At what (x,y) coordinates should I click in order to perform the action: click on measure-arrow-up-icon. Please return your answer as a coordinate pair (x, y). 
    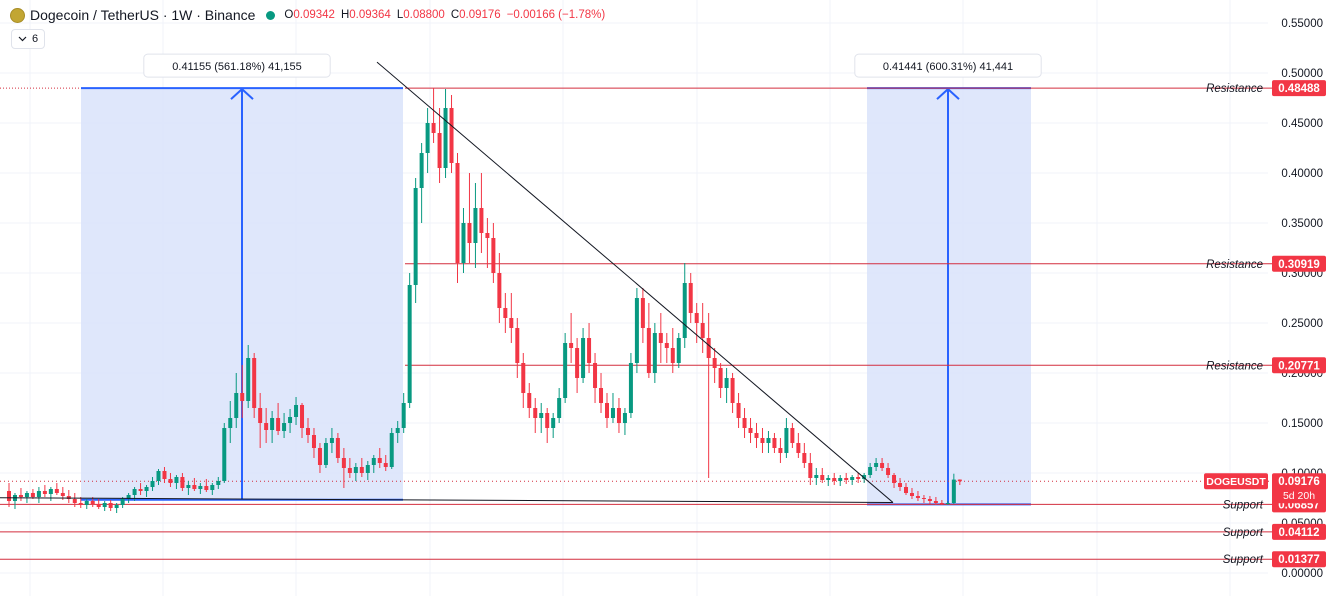
    Looking at the image, I should click on (948, 93).